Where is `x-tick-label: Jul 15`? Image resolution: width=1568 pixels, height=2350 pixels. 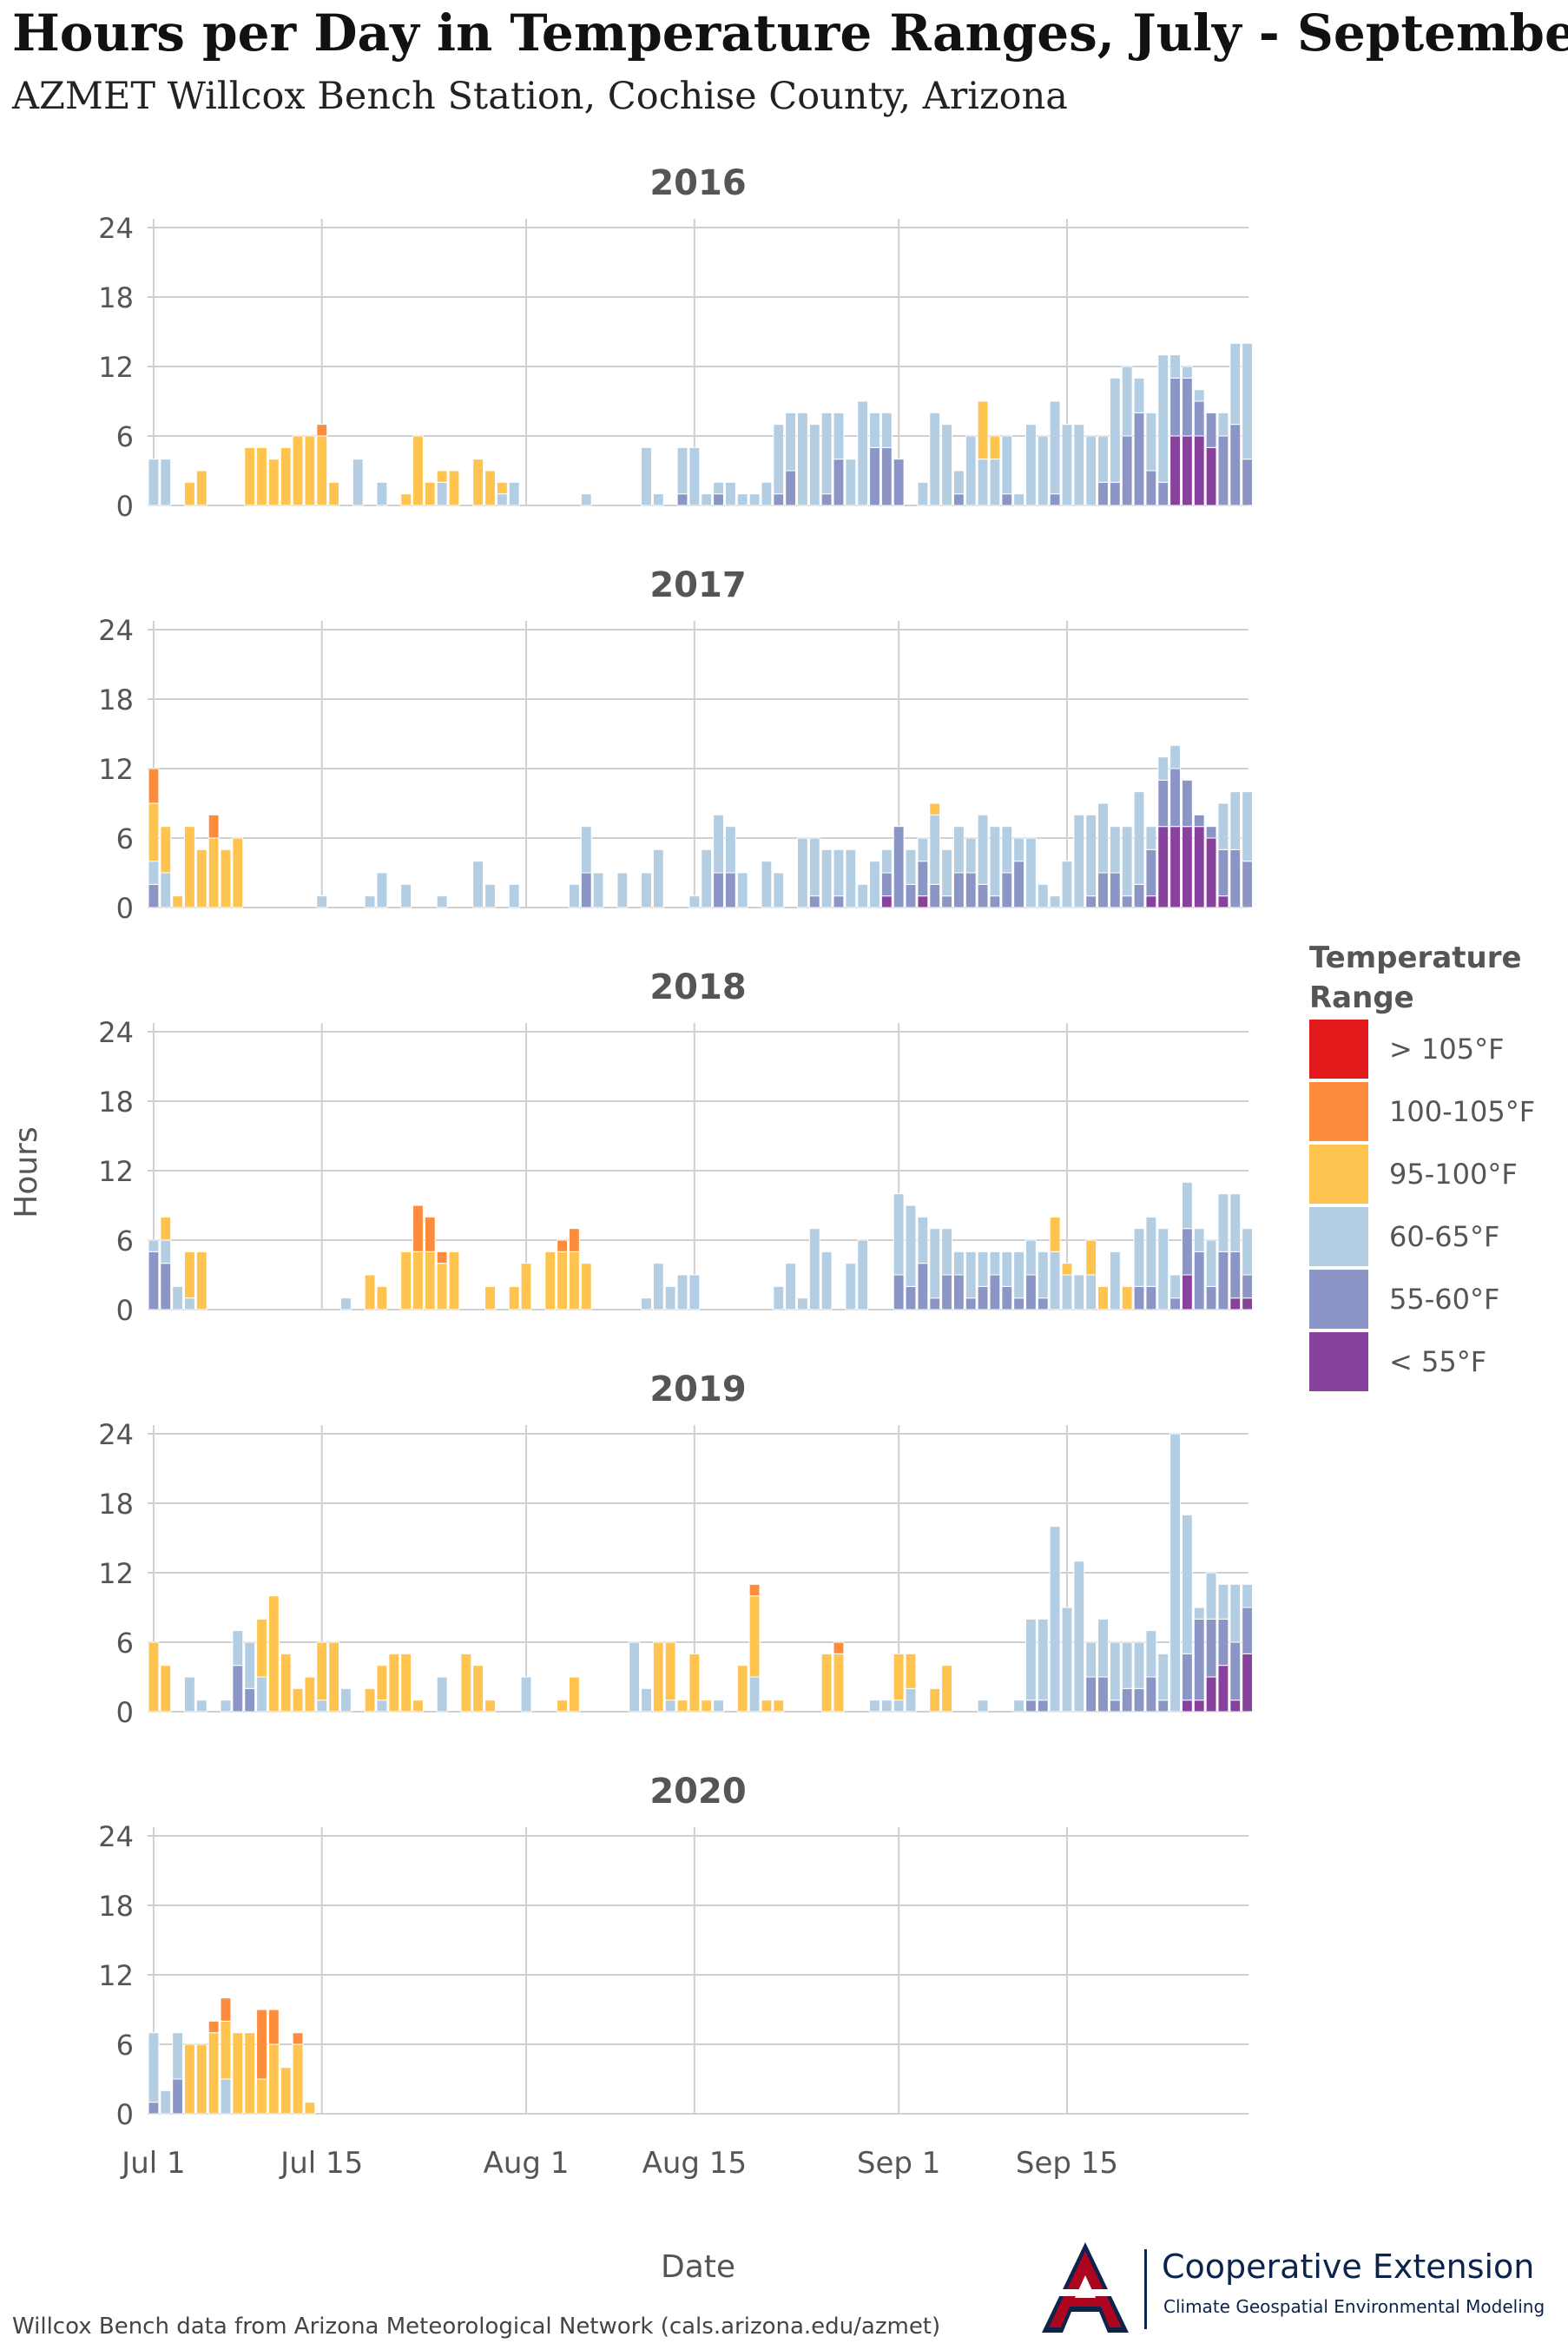
x-tick-label: Jul 15 is located at coordinates (321, 2163).